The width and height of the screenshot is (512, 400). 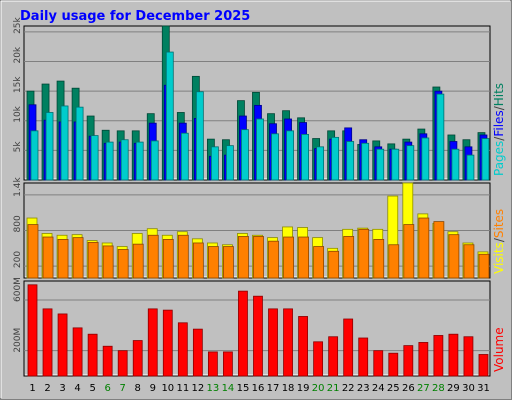 I want to click on x-tick-label: 19, so click(x=303, y=388).